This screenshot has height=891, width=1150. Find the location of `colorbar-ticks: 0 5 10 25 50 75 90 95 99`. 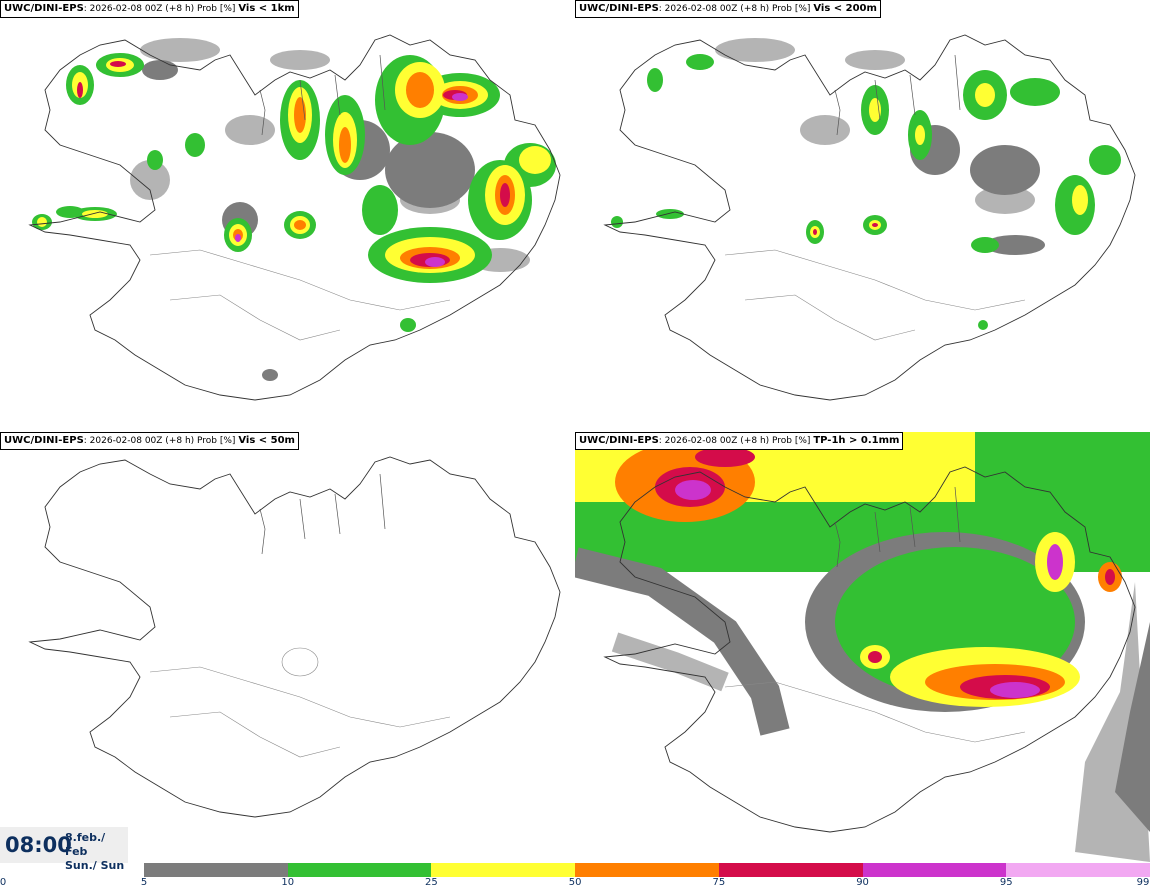

colorbar-ticks: 0 5 10 25 50 75 90 95 99 is located at coordinates (575, 884).